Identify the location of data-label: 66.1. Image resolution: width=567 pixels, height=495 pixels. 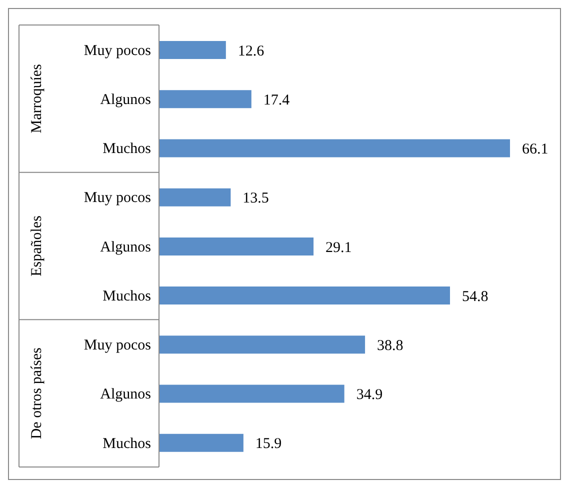
(535, 150).